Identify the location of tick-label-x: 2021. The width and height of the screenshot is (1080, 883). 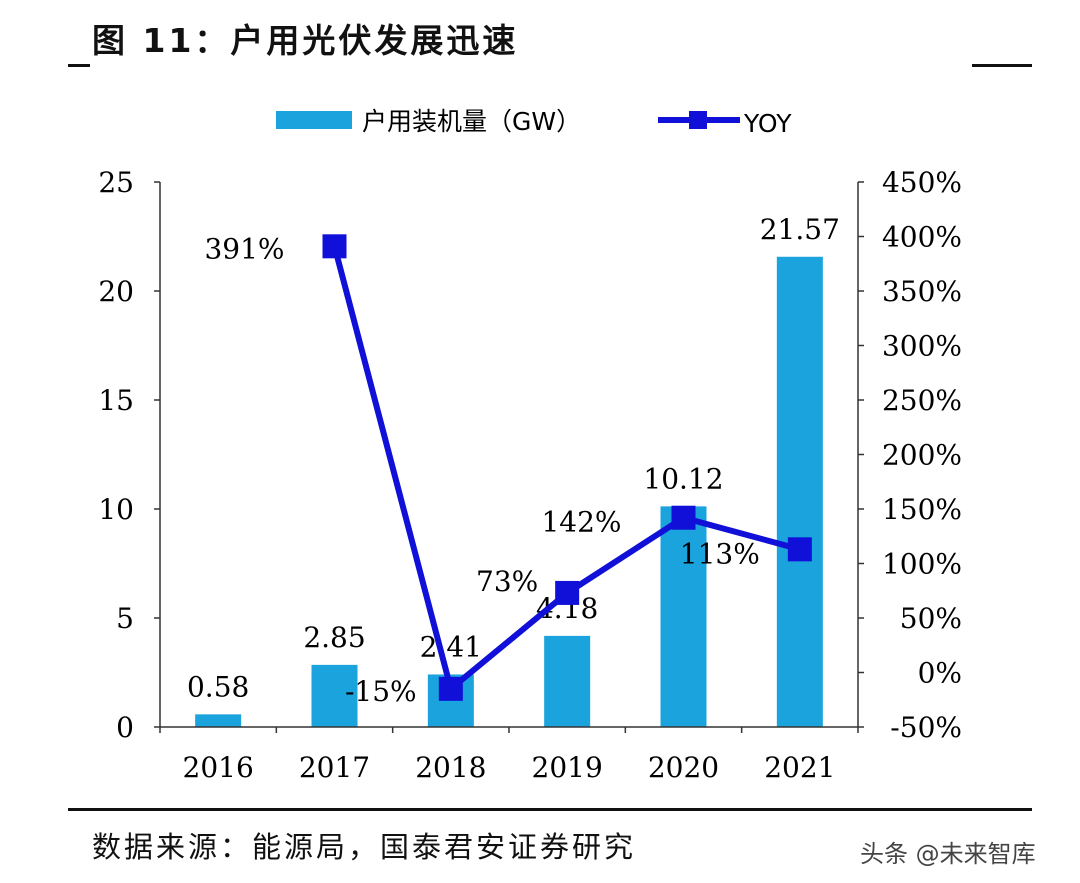
(799, 767).